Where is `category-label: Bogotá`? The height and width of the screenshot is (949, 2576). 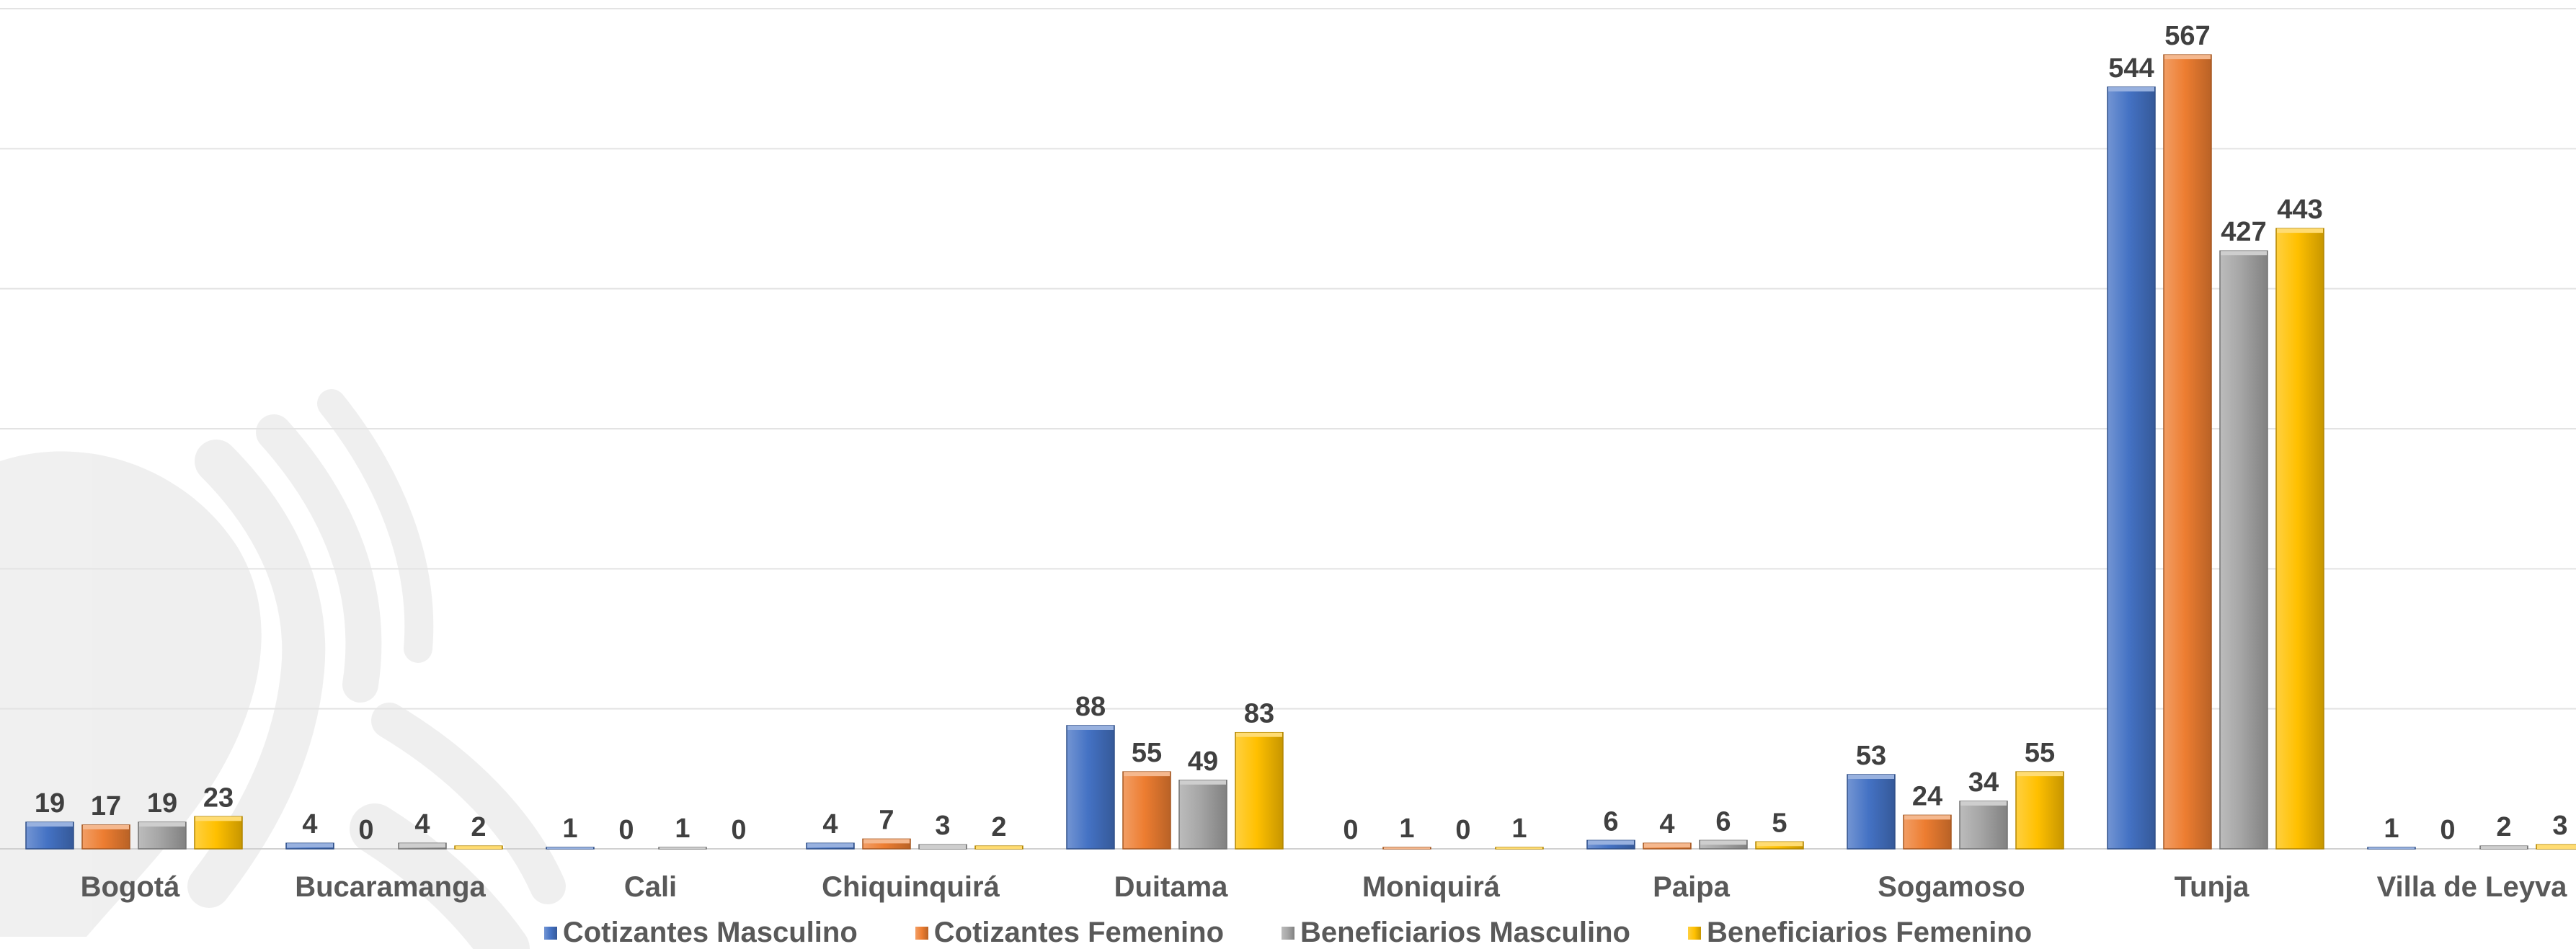
category-label: Bogotá is located at coordinates (131, 887).